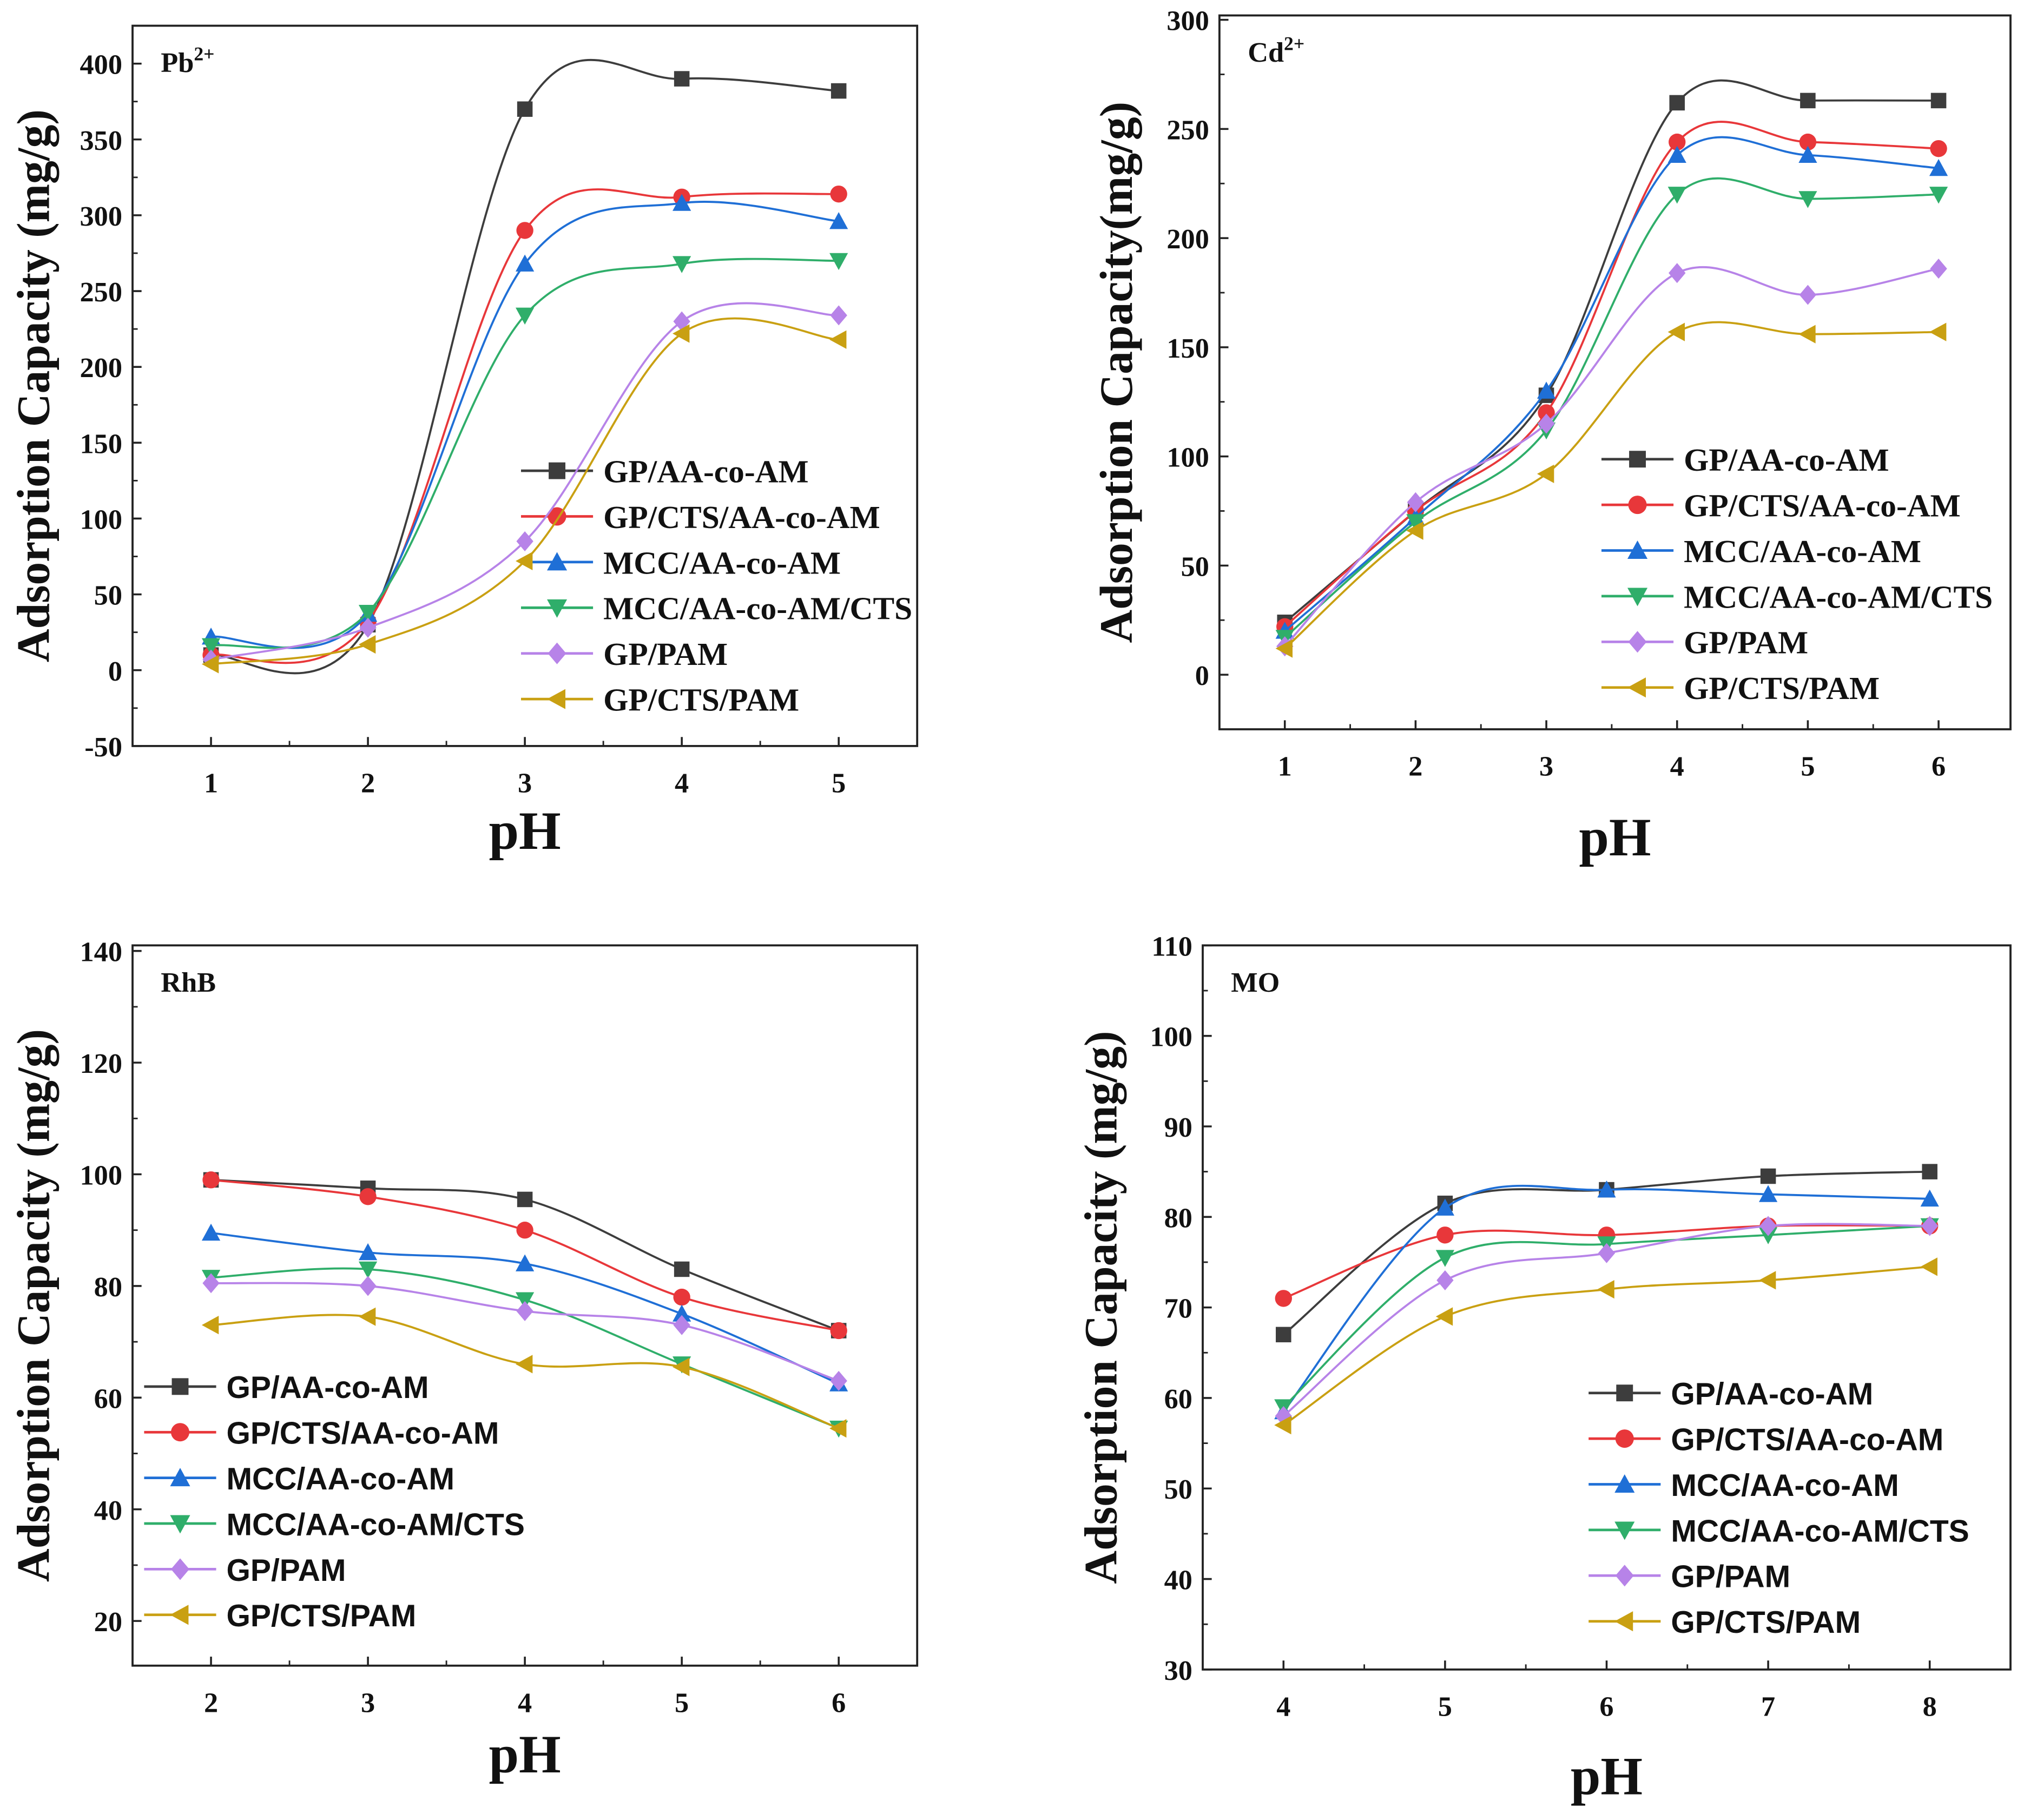 The image size is (2017, 1820). Describe the element at coordinates (524, 1255) in the screenshot. I see `series-gp-cts-aa-co-am` at that location.